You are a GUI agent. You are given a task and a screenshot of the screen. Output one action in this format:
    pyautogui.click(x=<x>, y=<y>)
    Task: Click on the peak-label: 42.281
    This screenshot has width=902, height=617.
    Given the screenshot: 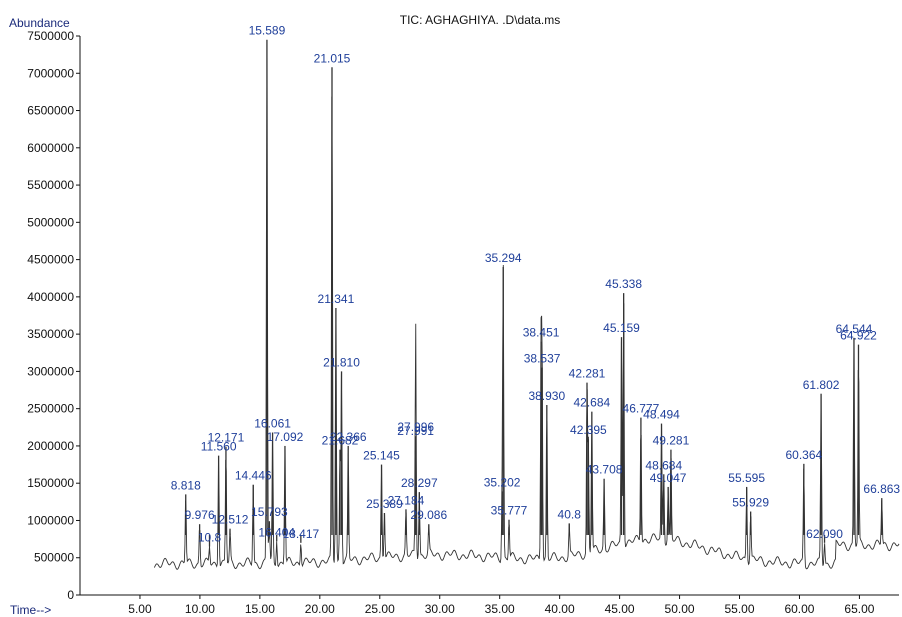 What is the action you would take?
    pyautogui.click(x=587, y=374)
    